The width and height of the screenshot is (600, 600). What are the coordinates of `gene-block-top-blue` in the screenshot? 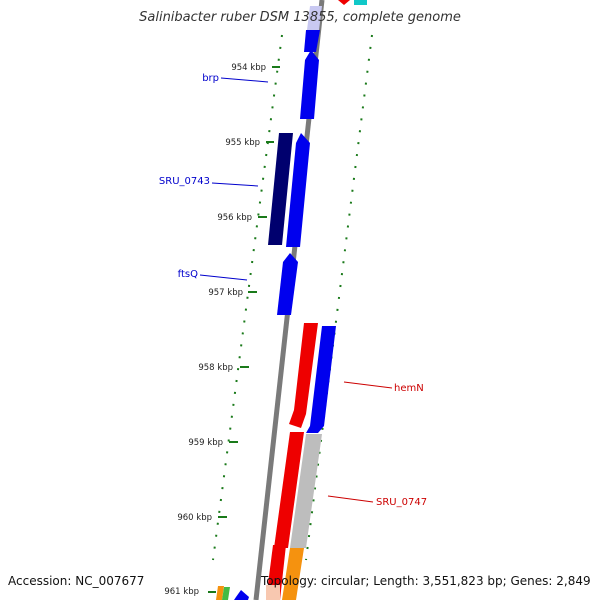 It's located at (312, 41).